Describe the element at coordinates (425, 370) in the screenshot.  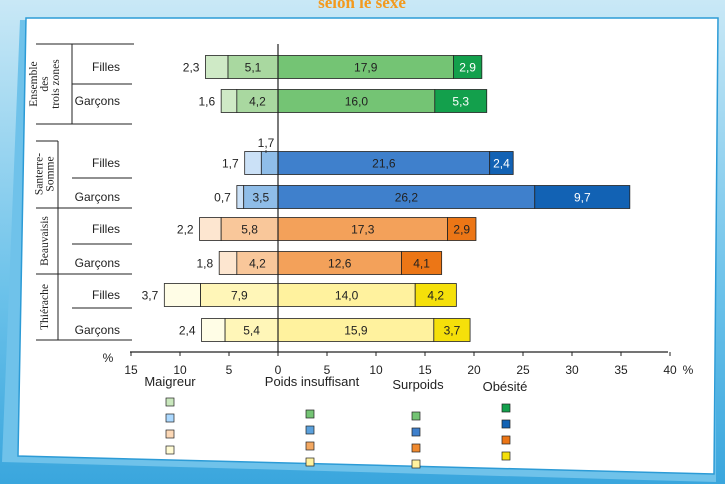
I see `x-tick-label-6: 15` at that location.